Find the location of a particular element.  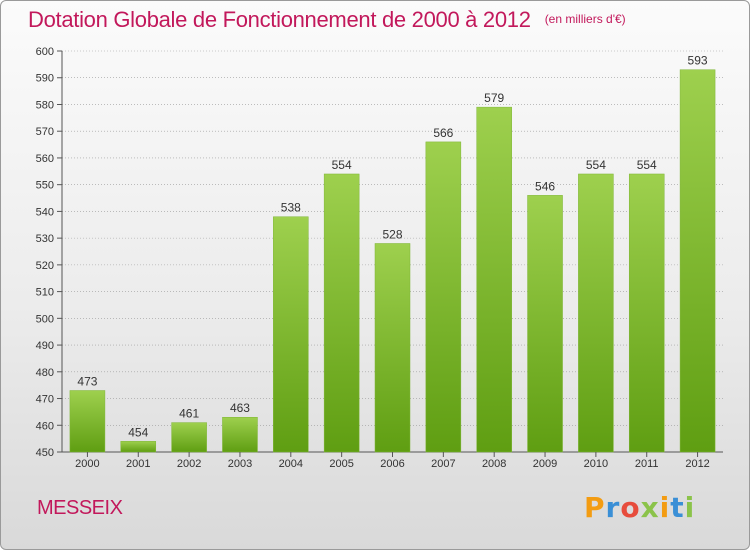

y-tick-label: 540 is located at coordinates (45, 212).